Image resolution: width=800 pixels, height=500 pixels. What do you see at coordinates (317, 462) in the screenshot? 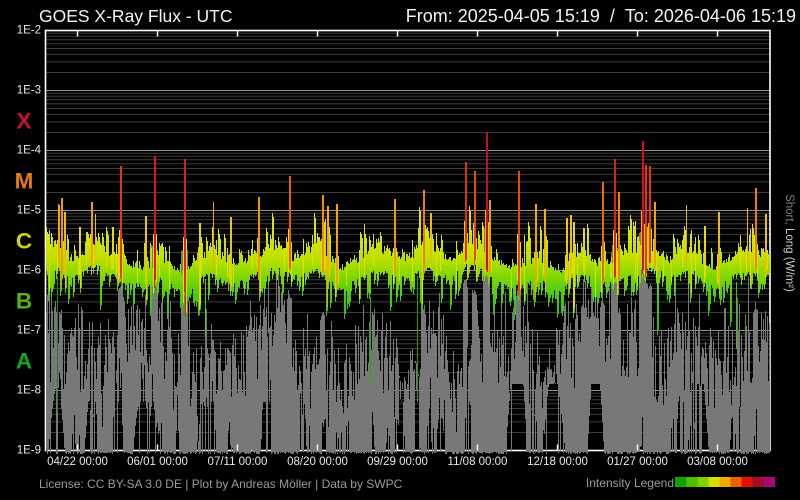
I see `svg-text: 08/20 00:00` at bounding box center [317, 462].